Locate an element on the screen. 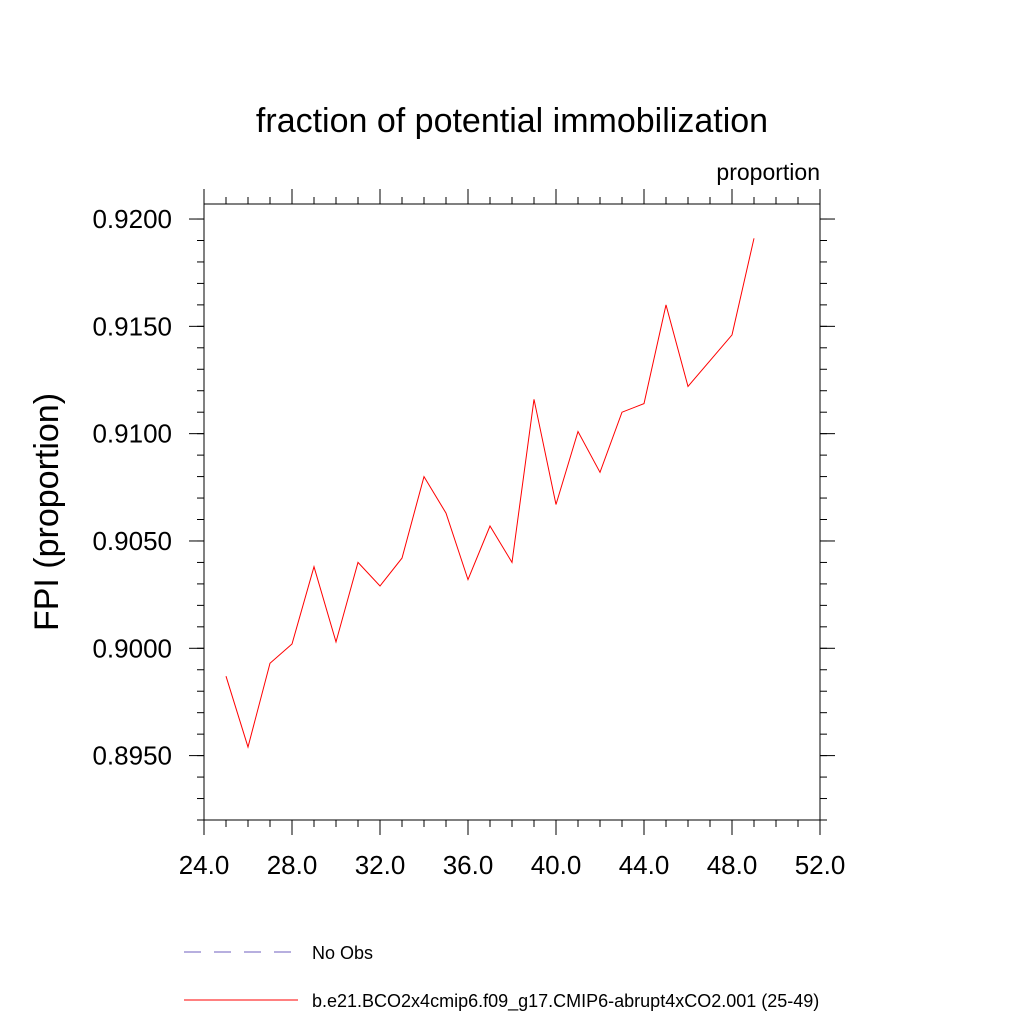  y-tick-label: 0.9100 is located at coordinates (132, 434).